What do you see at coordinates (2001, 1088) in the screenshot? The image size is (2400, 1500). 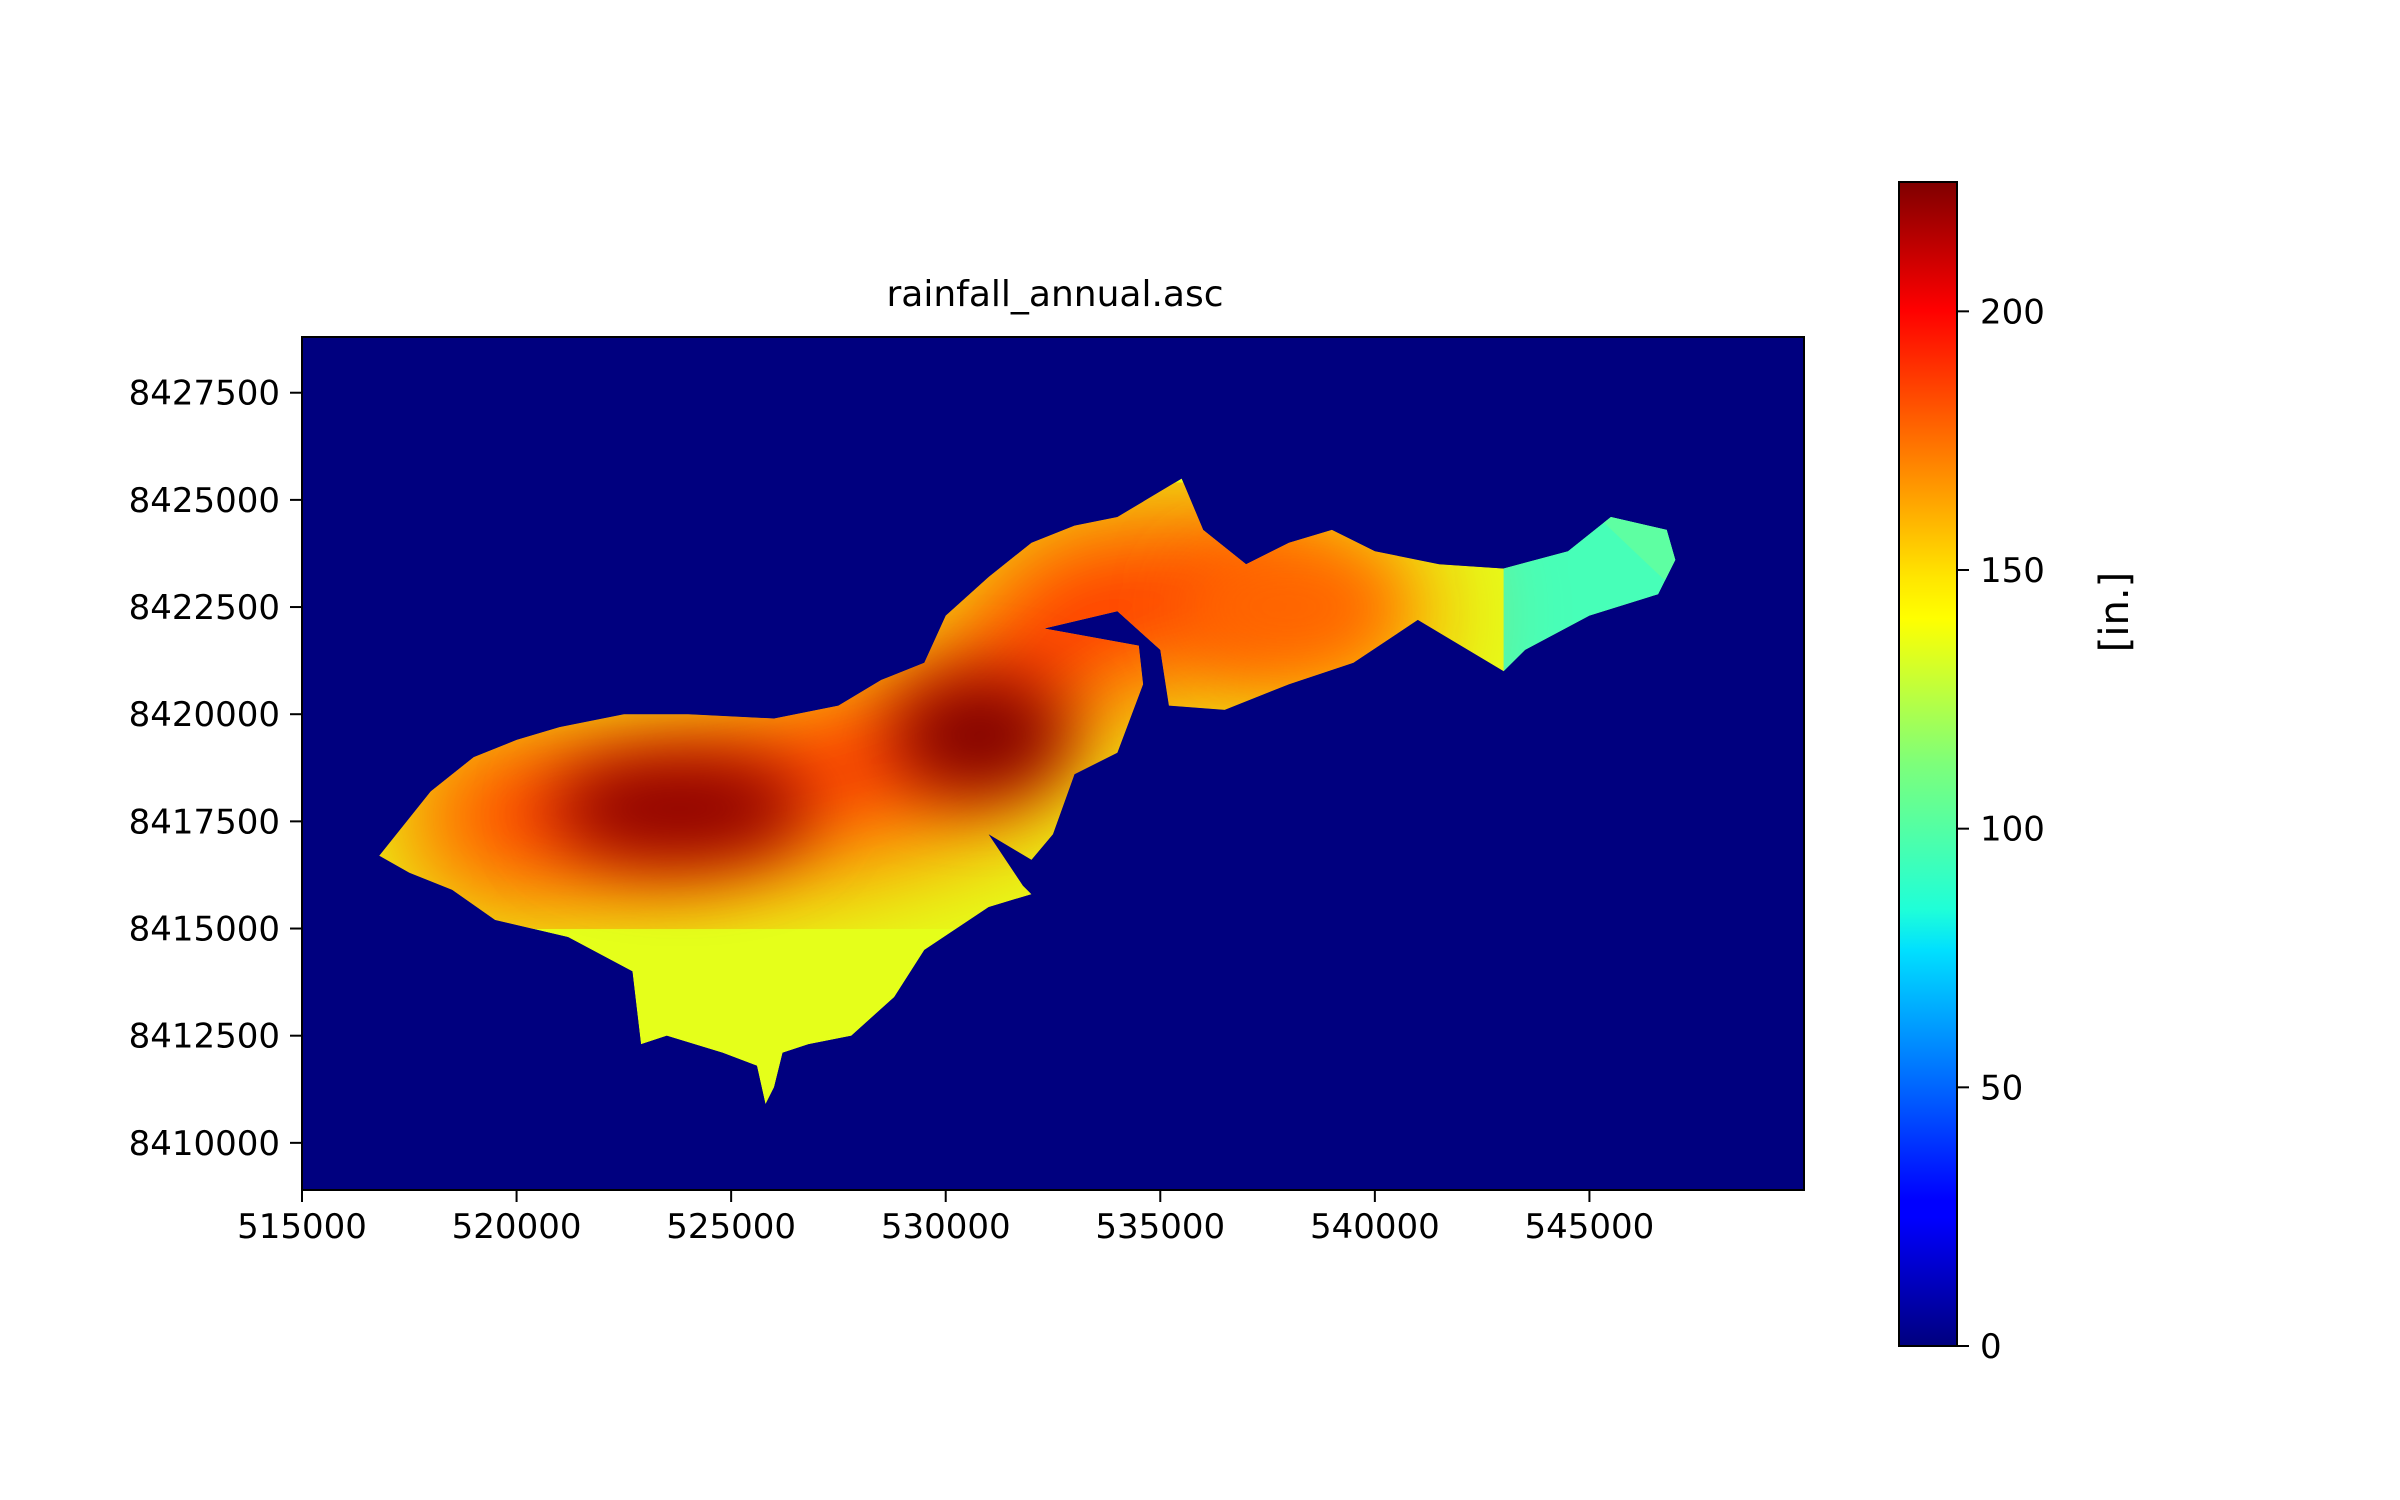 I see `colorbar-tick-label: 50` at bounding box center [2001, 1088].